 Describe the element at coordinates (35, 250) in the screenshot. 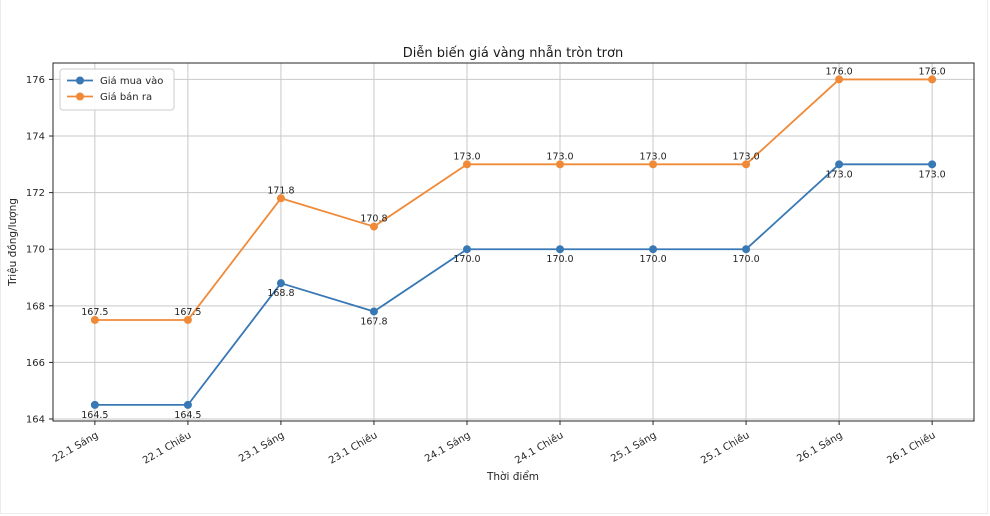

I see `y-tick-label: 170` at that location.